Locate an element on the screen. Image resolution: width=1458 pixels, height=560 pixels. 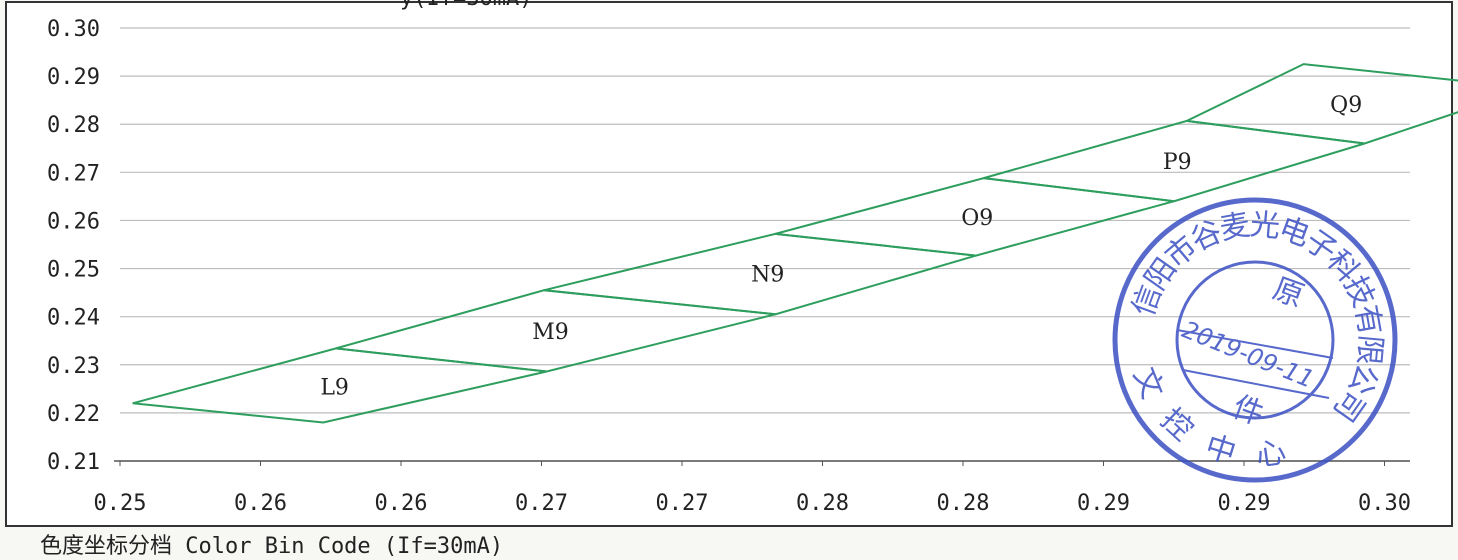
seal-char: 限 is located at coordinates (1368, 349).